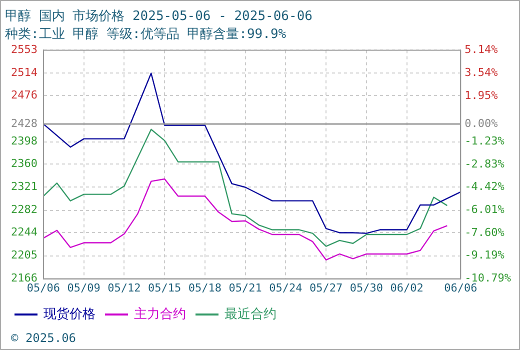  Describe the element at coordinates (484, 209) in the screenshot. I see `y2-tick-label: -6.01%` at that location.